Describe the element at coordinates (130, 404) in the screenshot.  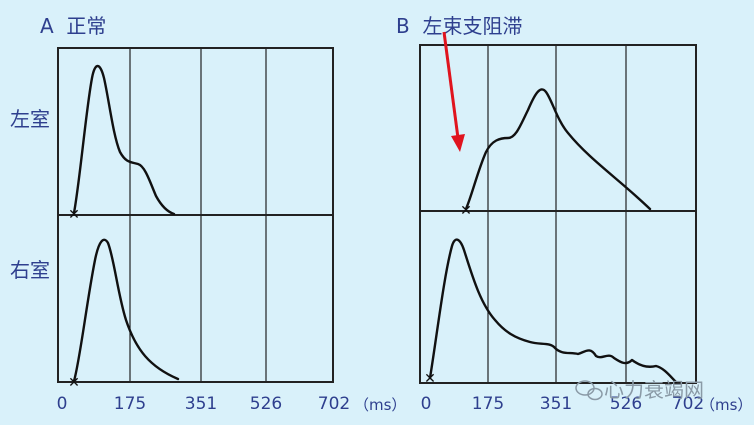
I see `tick-175-a: 175` at that location.